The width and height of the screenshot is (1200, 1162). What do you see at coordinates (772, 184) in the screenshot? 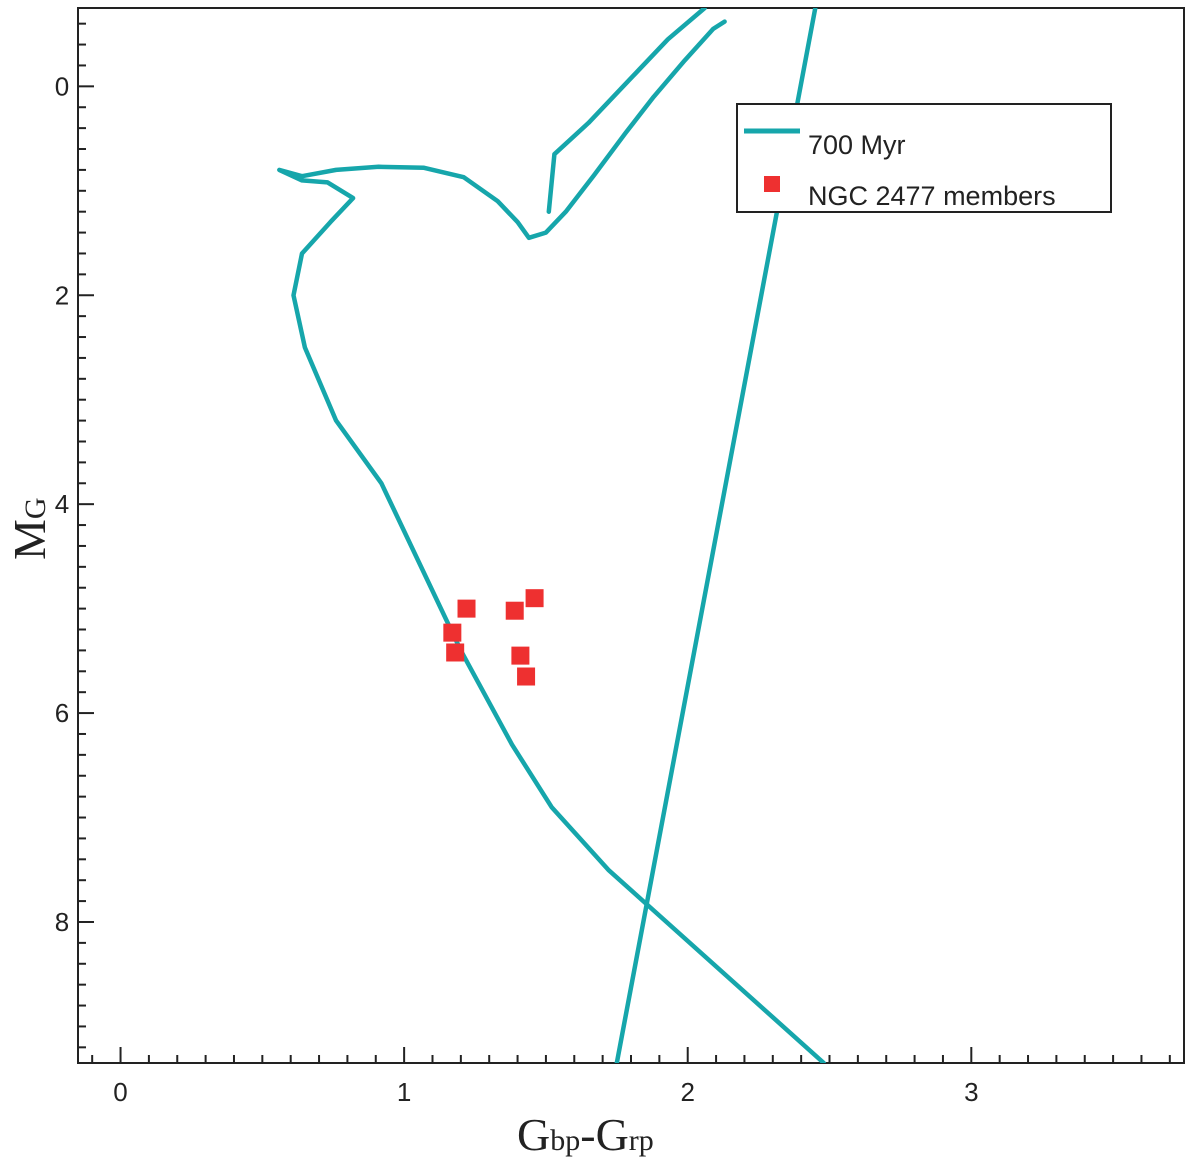
I see `legend-marker-swatch` at bounding box center [772, 184].